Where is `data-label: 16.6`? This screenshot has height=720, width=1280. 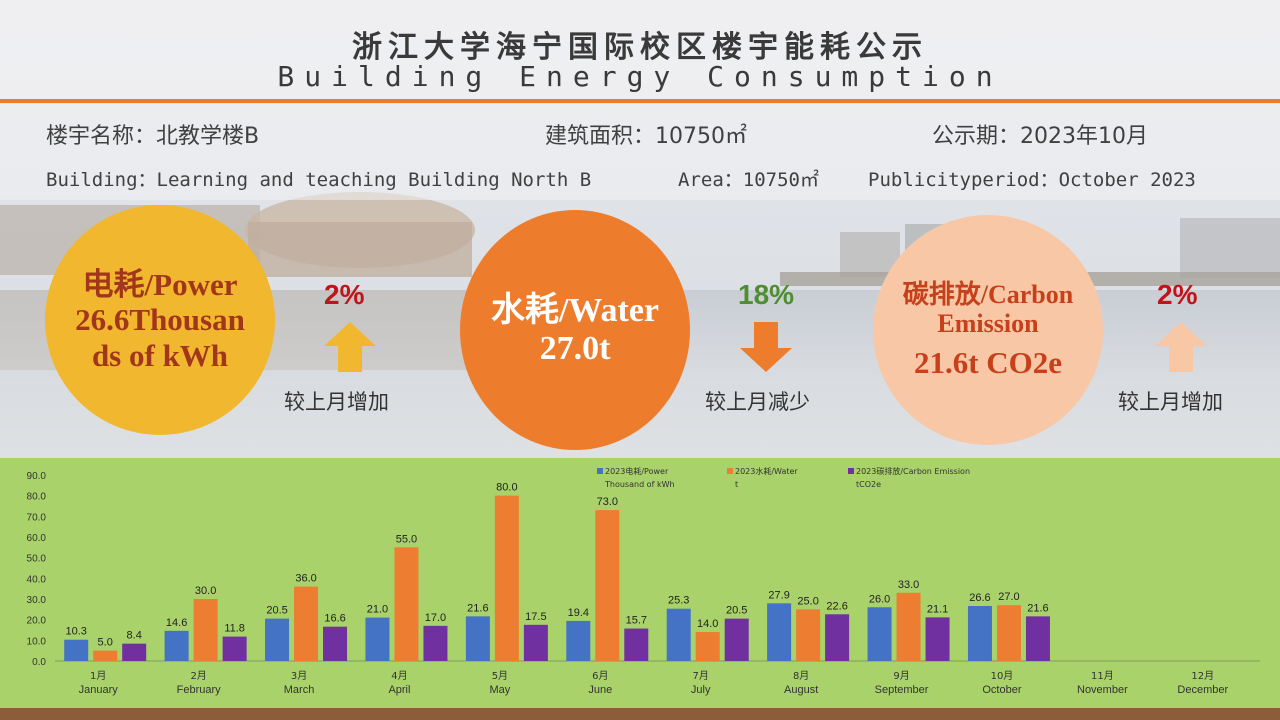 data-label: 16.6 is located at coordinates (334, 619).